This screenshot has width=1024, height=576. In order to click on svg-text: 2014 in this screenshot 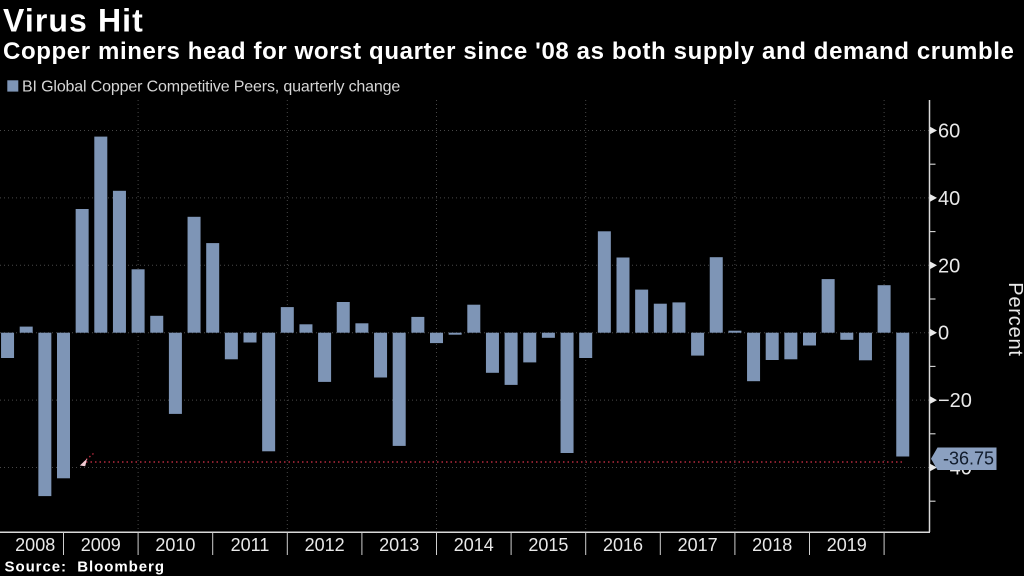, I will do `click(474, 545)`.